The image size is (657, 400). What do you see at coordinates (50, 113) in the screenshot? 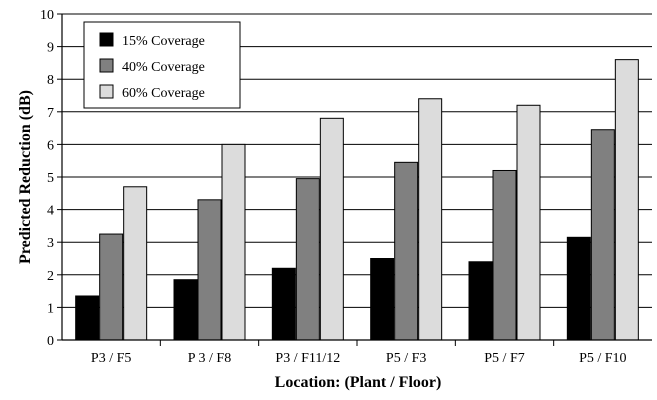
I see `y-tick-label: 7` at bounding box center [50, 113].